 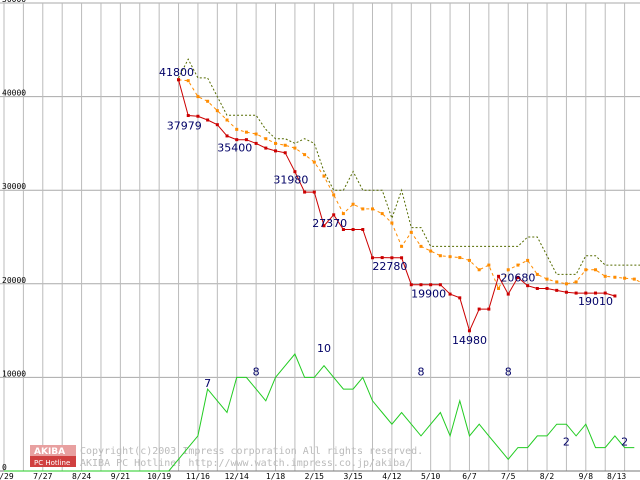 I want to click on y-tick-label: 10000, so click(x=14, y=373).